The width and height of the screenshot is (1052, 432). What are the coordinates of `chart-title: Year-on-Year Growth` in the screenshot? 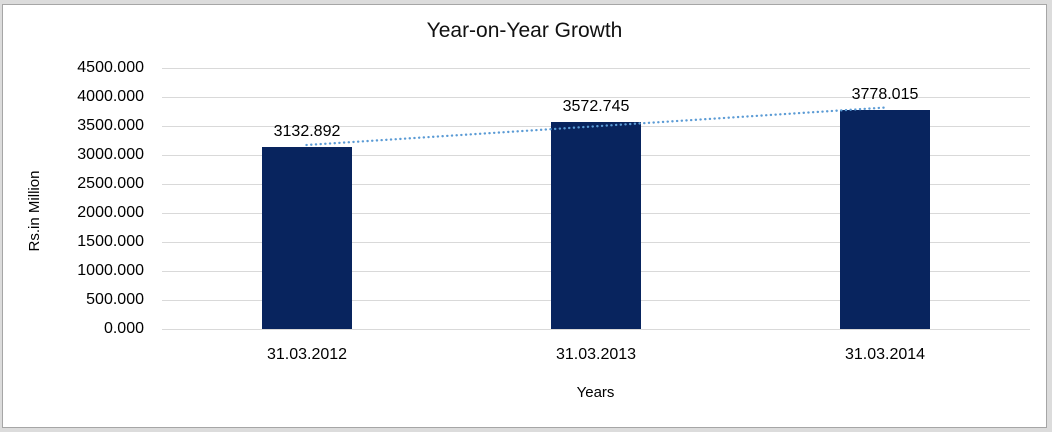 It's located at (524, 30).